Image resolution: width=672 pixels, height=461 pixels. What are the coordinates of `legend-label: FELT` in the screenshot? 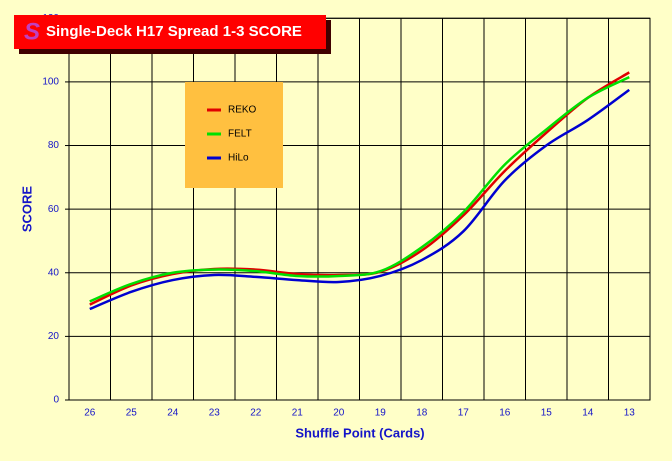 It's located at (240, 134).